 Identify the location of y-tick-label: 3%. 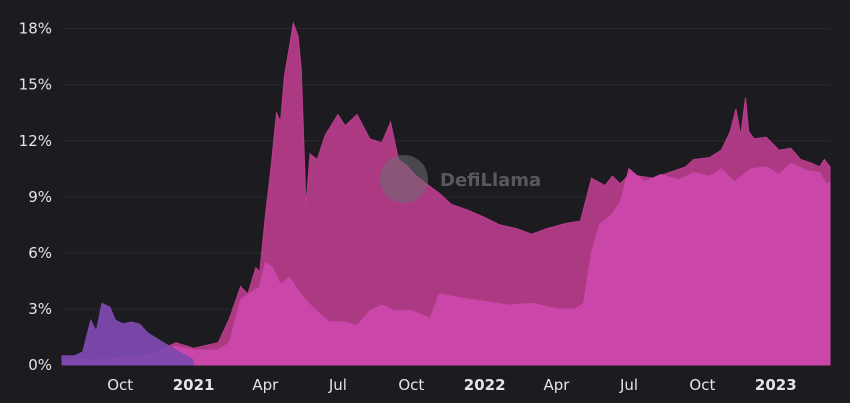
(40, 309).